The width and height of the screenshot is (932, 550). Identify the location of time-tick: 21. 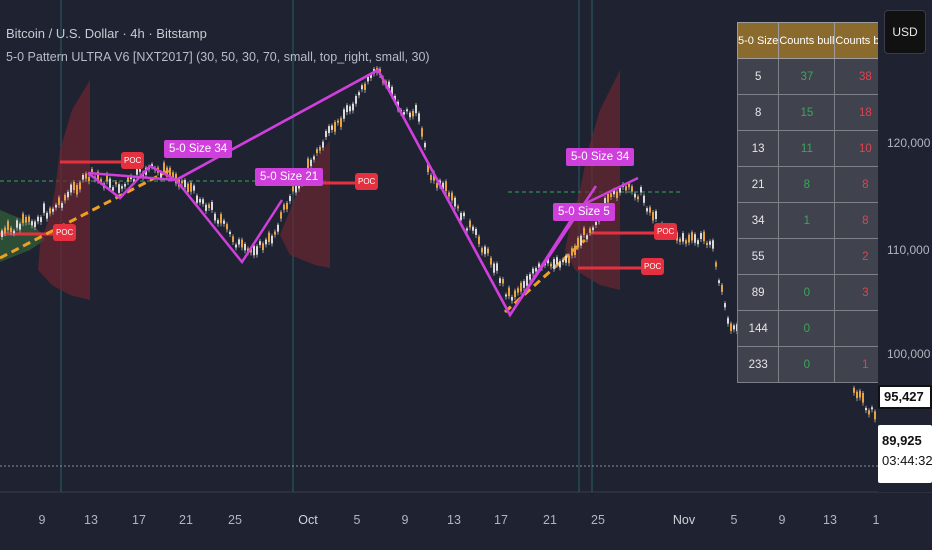
(550, 520).